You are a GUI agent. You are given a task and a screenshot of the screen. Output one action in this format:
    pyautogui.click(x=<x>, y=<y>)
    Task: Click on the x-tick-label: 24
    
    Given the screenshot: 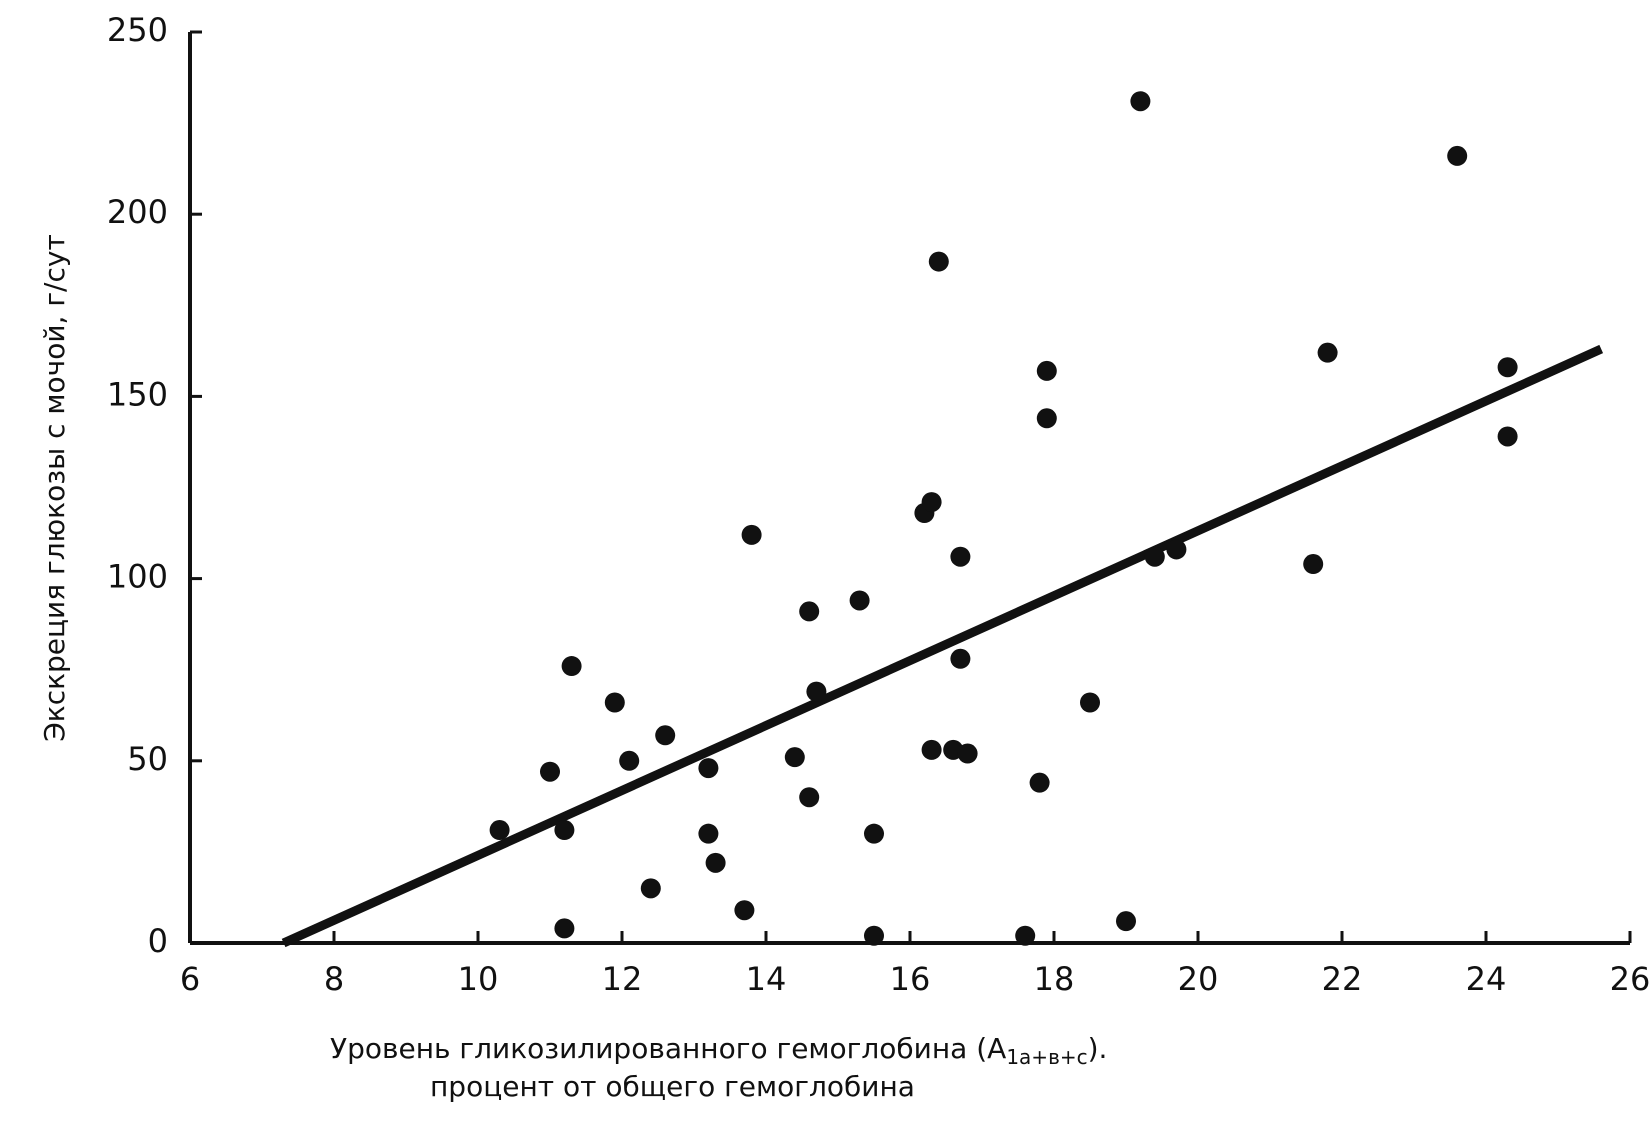 What is the action you would take?
    pyautogui.click(x=1486, y=979)
    